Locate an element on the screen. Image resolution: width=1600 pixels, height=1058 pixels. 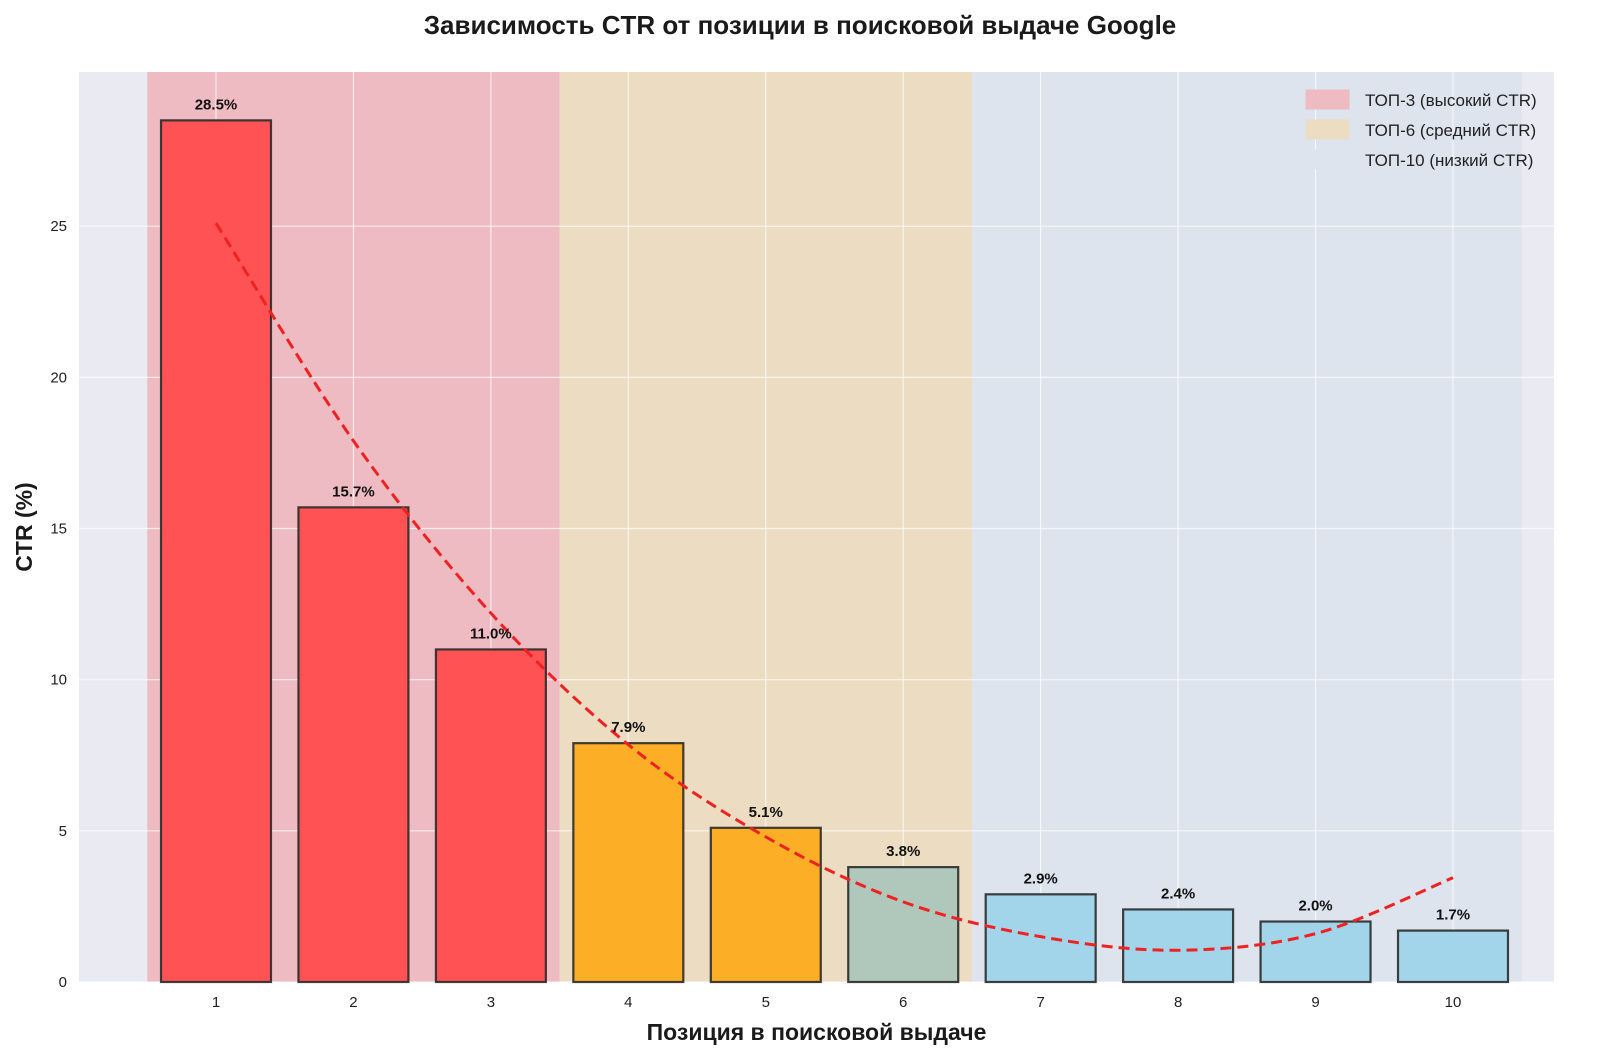
x-tick-label: 3 is located at coordinates (491, 1002).